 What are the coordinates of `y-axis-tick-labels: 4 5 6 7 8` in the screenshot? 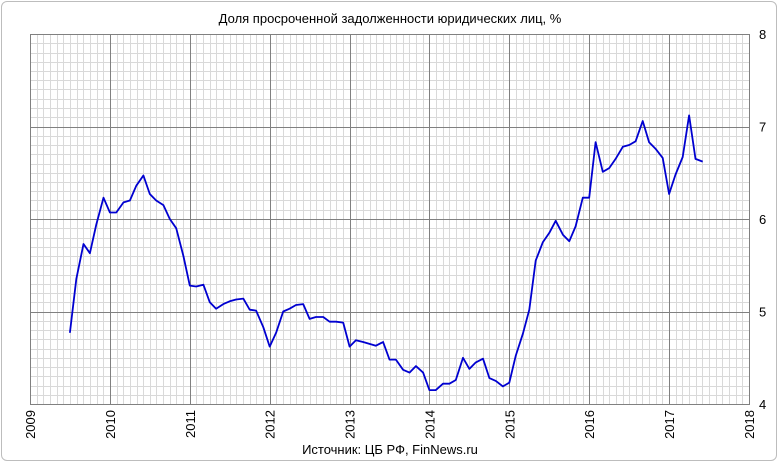 It's located at (762, 219).